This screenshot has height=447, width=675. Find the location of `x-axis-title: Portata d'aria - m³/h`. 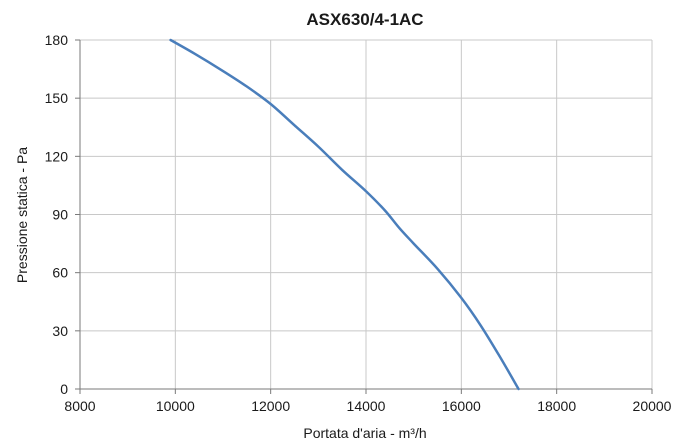

x-axis-title: Portata d'aria - m³/h is located at coordinates (364, 433).